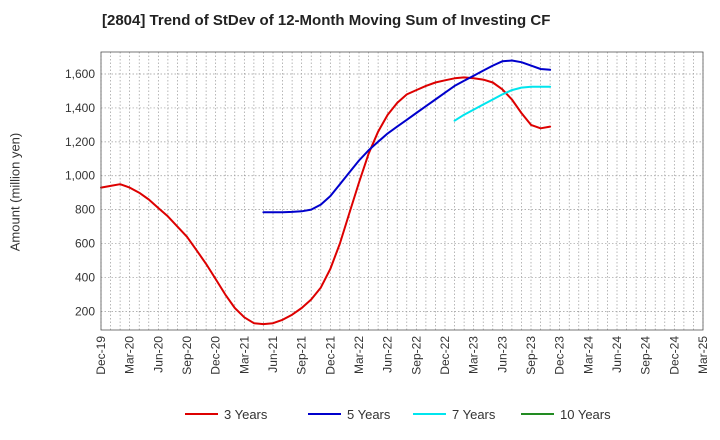 This screenshot has width=720, height=440. Describe the element at coordinates (158, 354) in the screenshot. I see `x-tick-label: Jun-20` at that location.